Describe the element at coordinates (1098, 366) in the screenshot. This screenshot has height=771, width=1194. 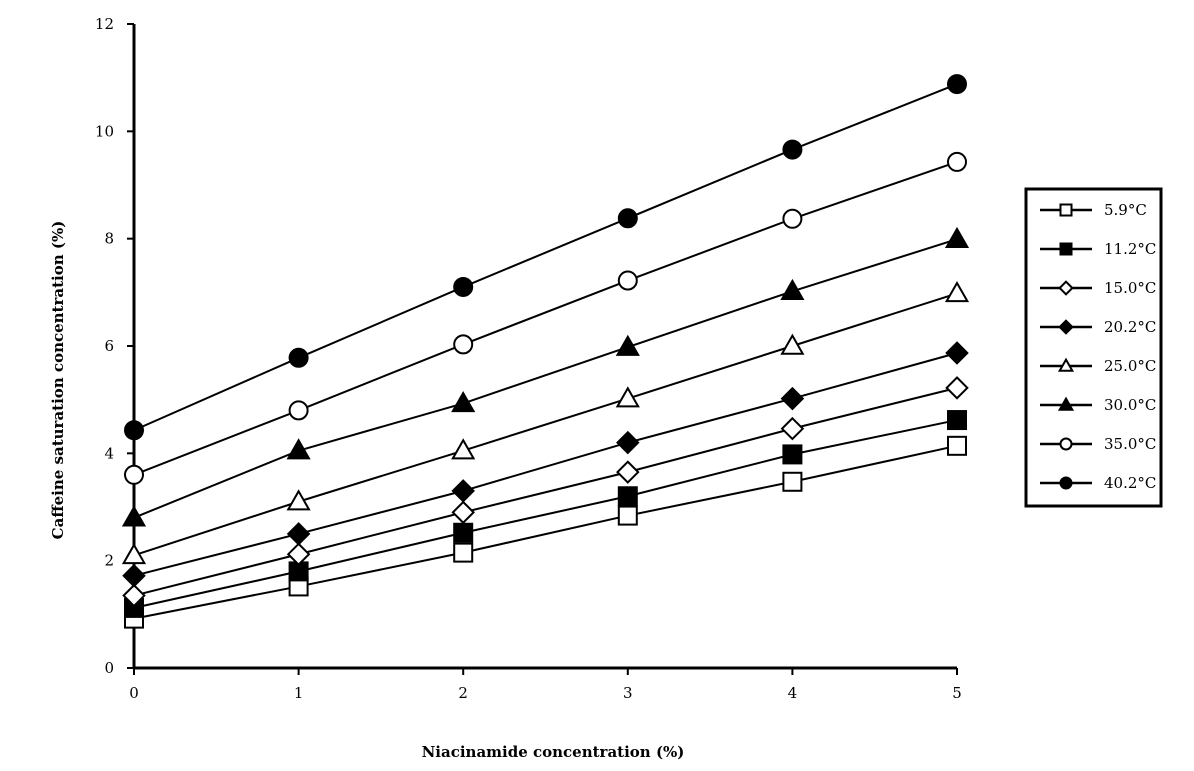
I see `legend-entry: 25.0°C` at that location.